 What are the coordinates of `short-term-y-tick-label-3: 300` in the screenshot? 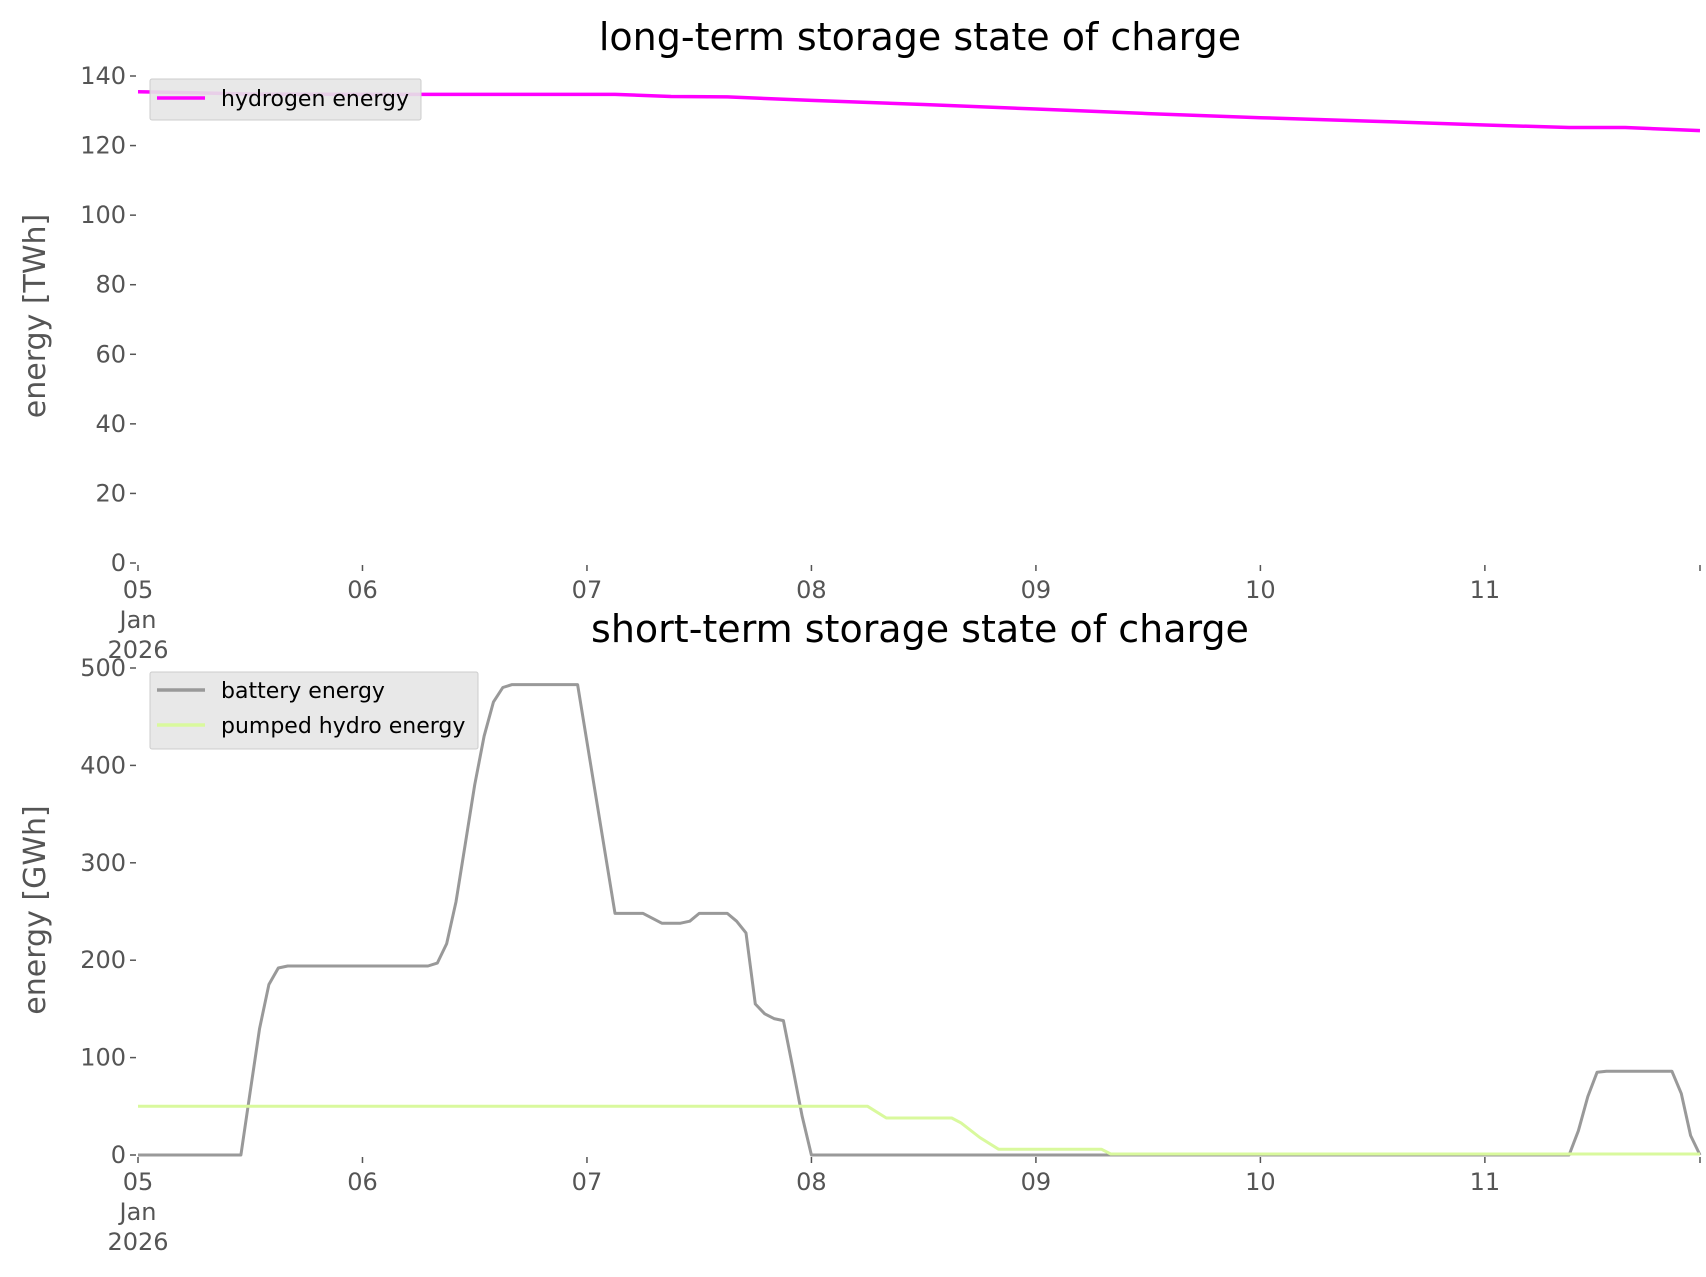 It's located at (103, 863).